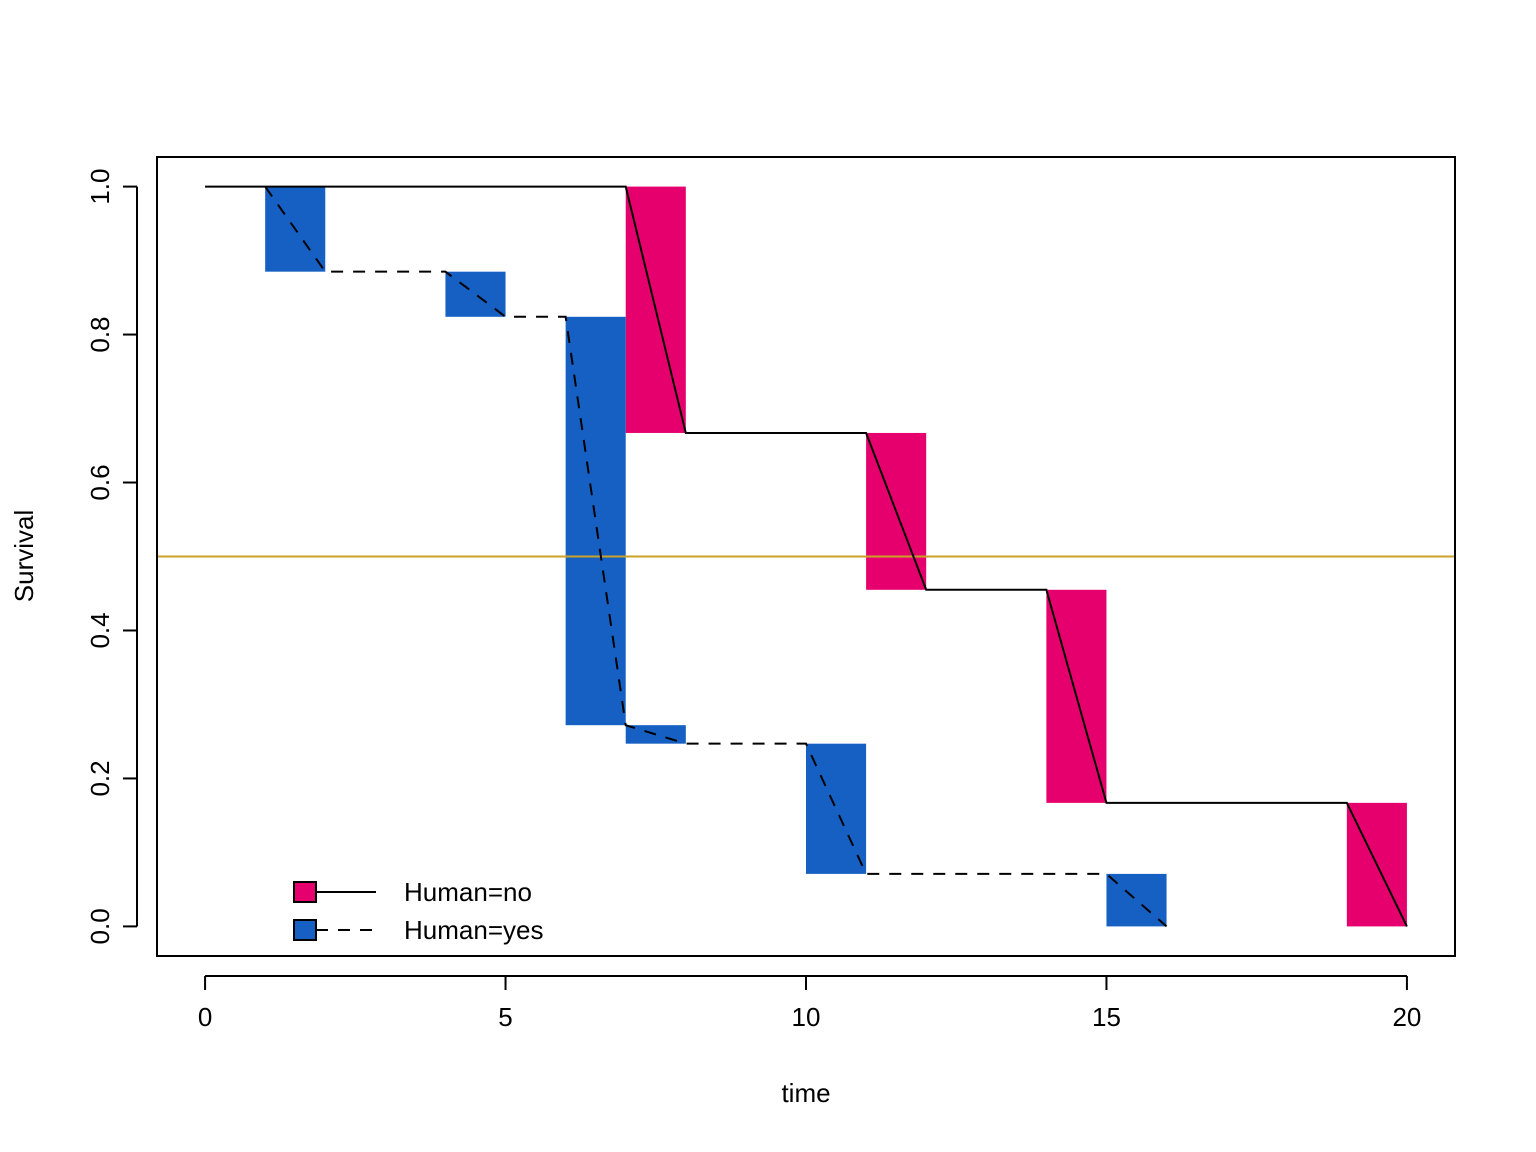 The height and width of the screenshot is (1152, 1536). What do you see at coordinates (806, 1017) in the screenshot?
I see `x-tick-label: 10` at bounding box center [806, 1017].